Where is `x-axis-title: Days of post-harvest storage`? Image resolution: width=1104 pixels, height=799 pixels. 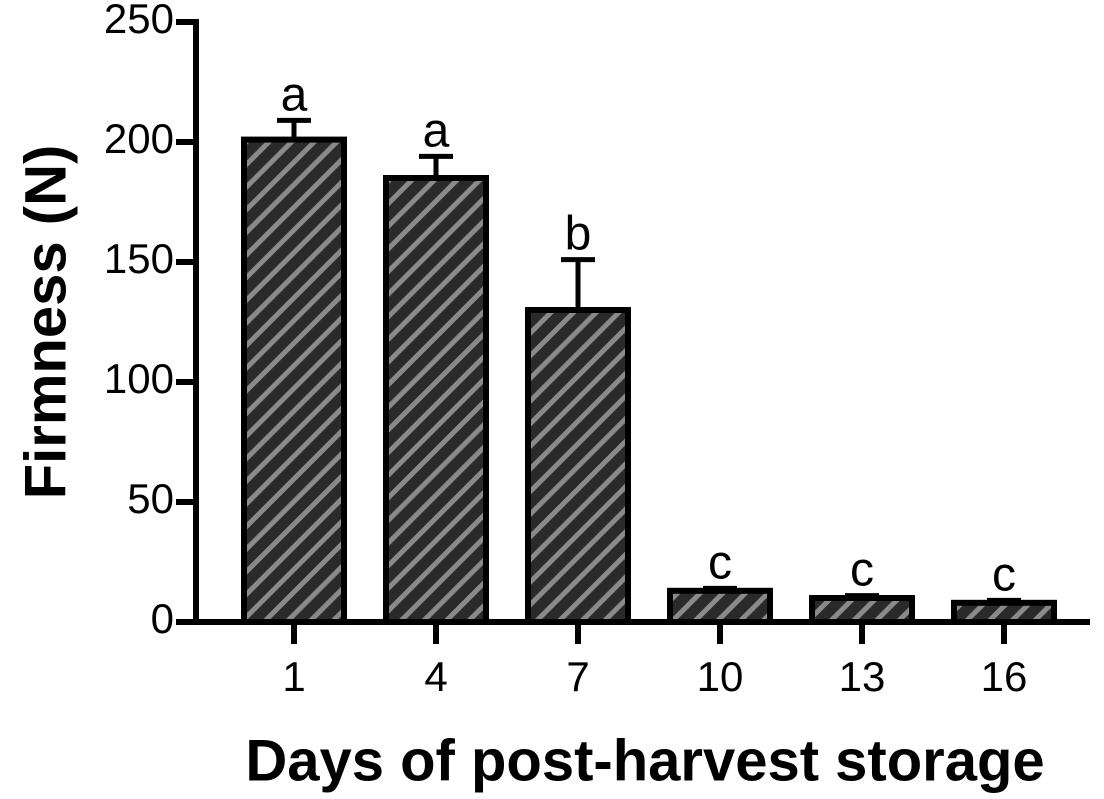 x-axis-title: Days of post-harvest storage is located at coordinates (644, 760).